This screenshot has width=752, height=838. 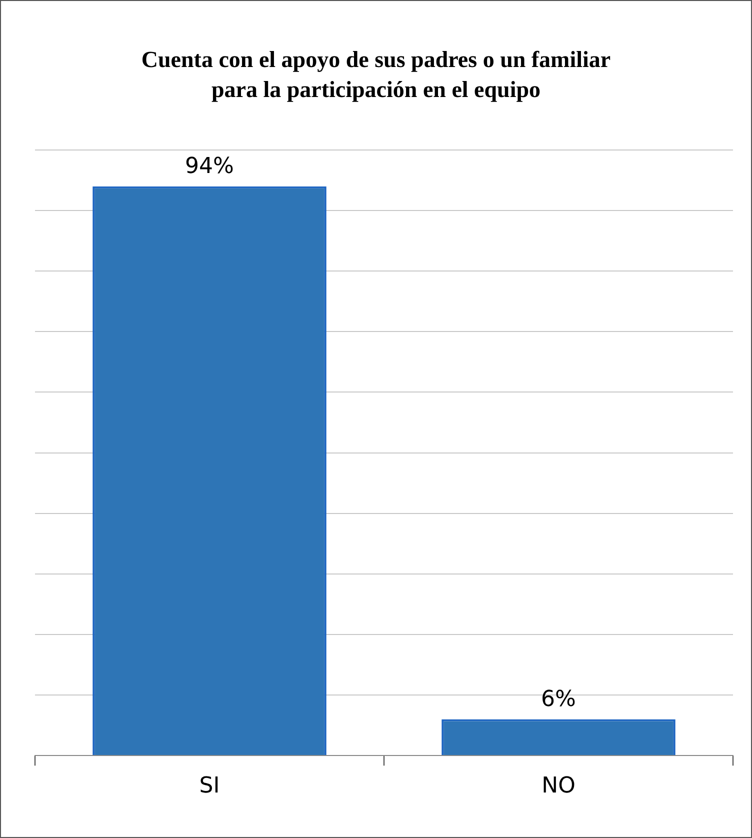 I want to click on data-label: 94%, so click(x=209, y=167).